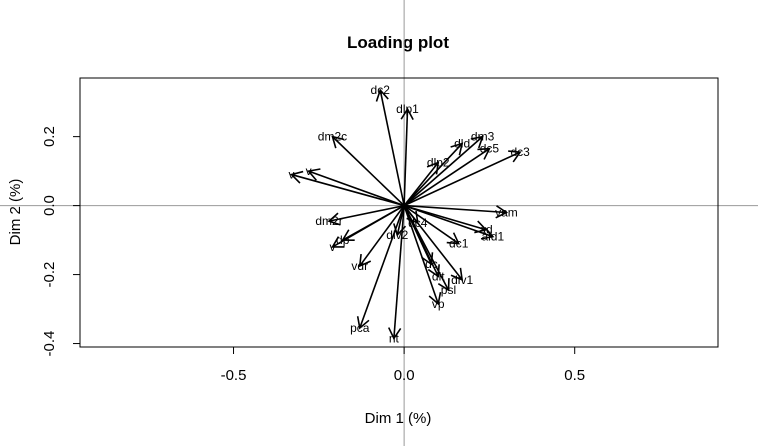 The height and width of the screenshot is (446, 758). I want to click on variable-label: pca, so click(360, 328).